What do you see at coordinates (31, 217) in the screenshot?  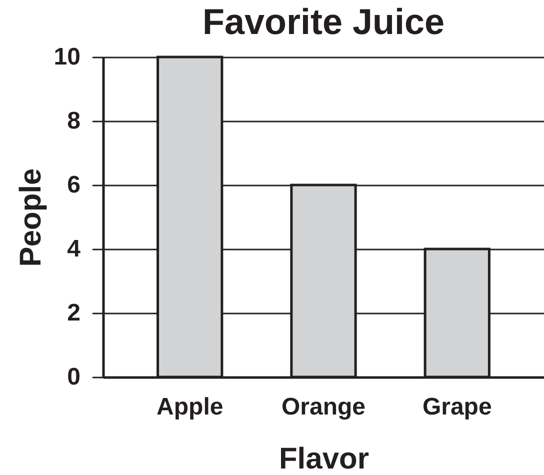 I see `y-axis-title: People` at bounding box center [31, 217].